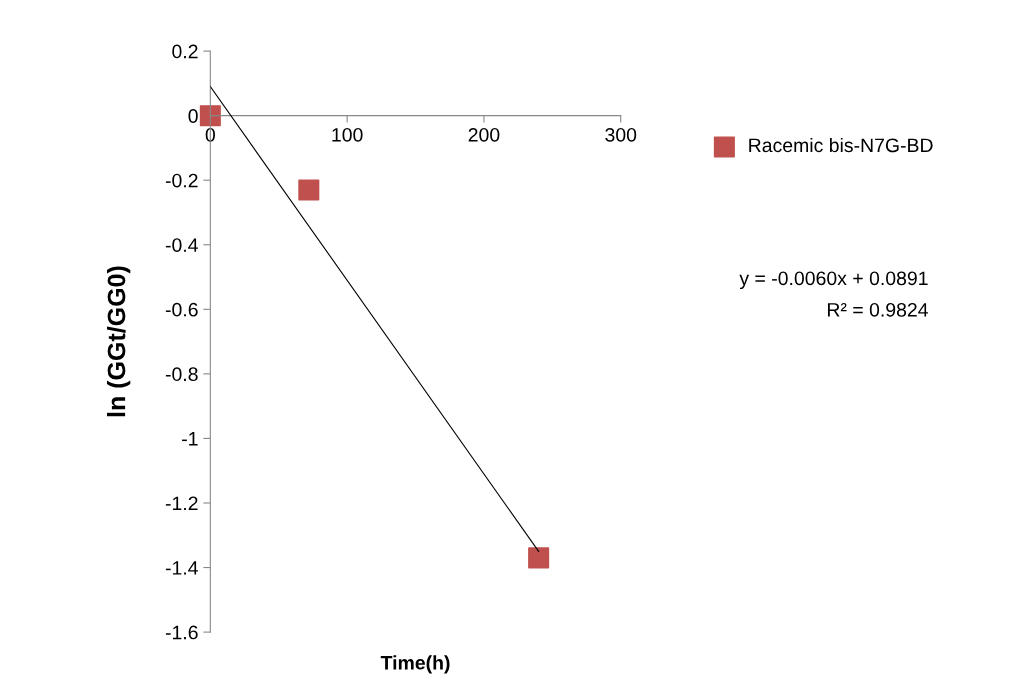  What do you see at coordinates (181, 245) in the screenshot?
I see `y-tick-label: -0.4` at bounding box center [181, 245].